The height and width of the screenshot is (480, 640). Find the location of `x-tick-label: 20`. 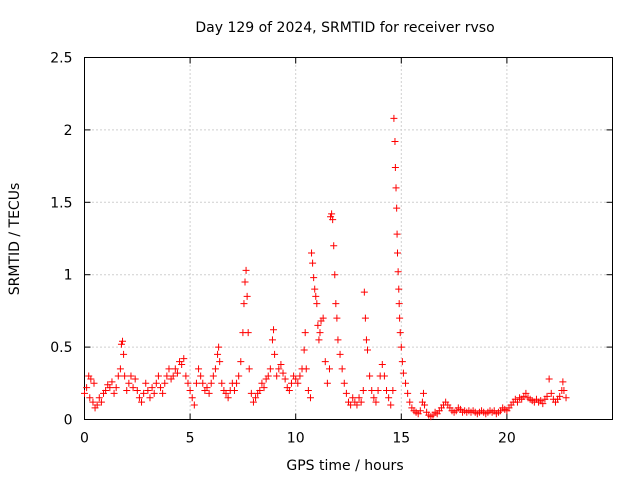

x-tick-label: 20 is located at coordinates (507, 439).